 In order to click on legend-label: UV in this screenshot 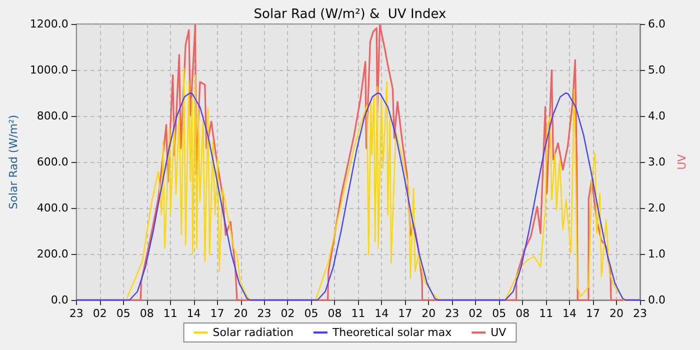, I will do `click(498, 332)`.